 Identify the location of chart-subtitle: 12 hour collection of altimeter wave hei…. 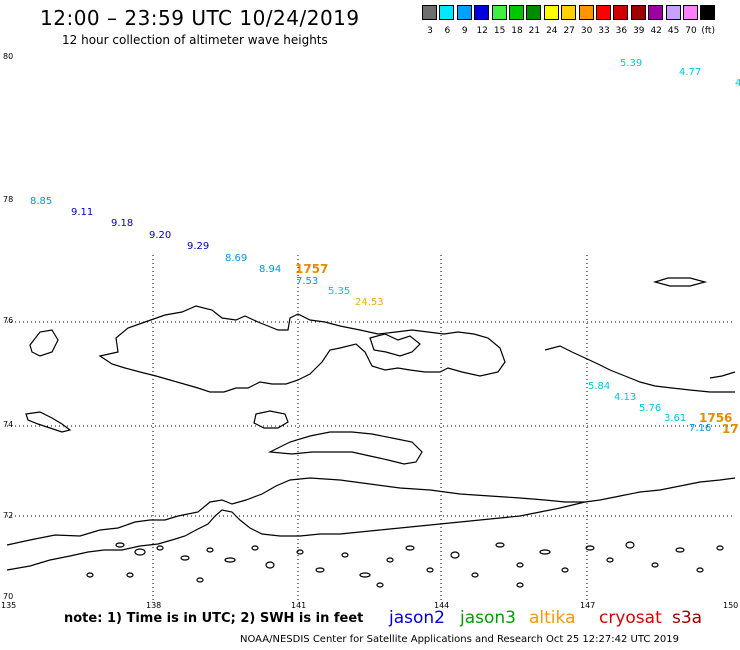
(195, 40).